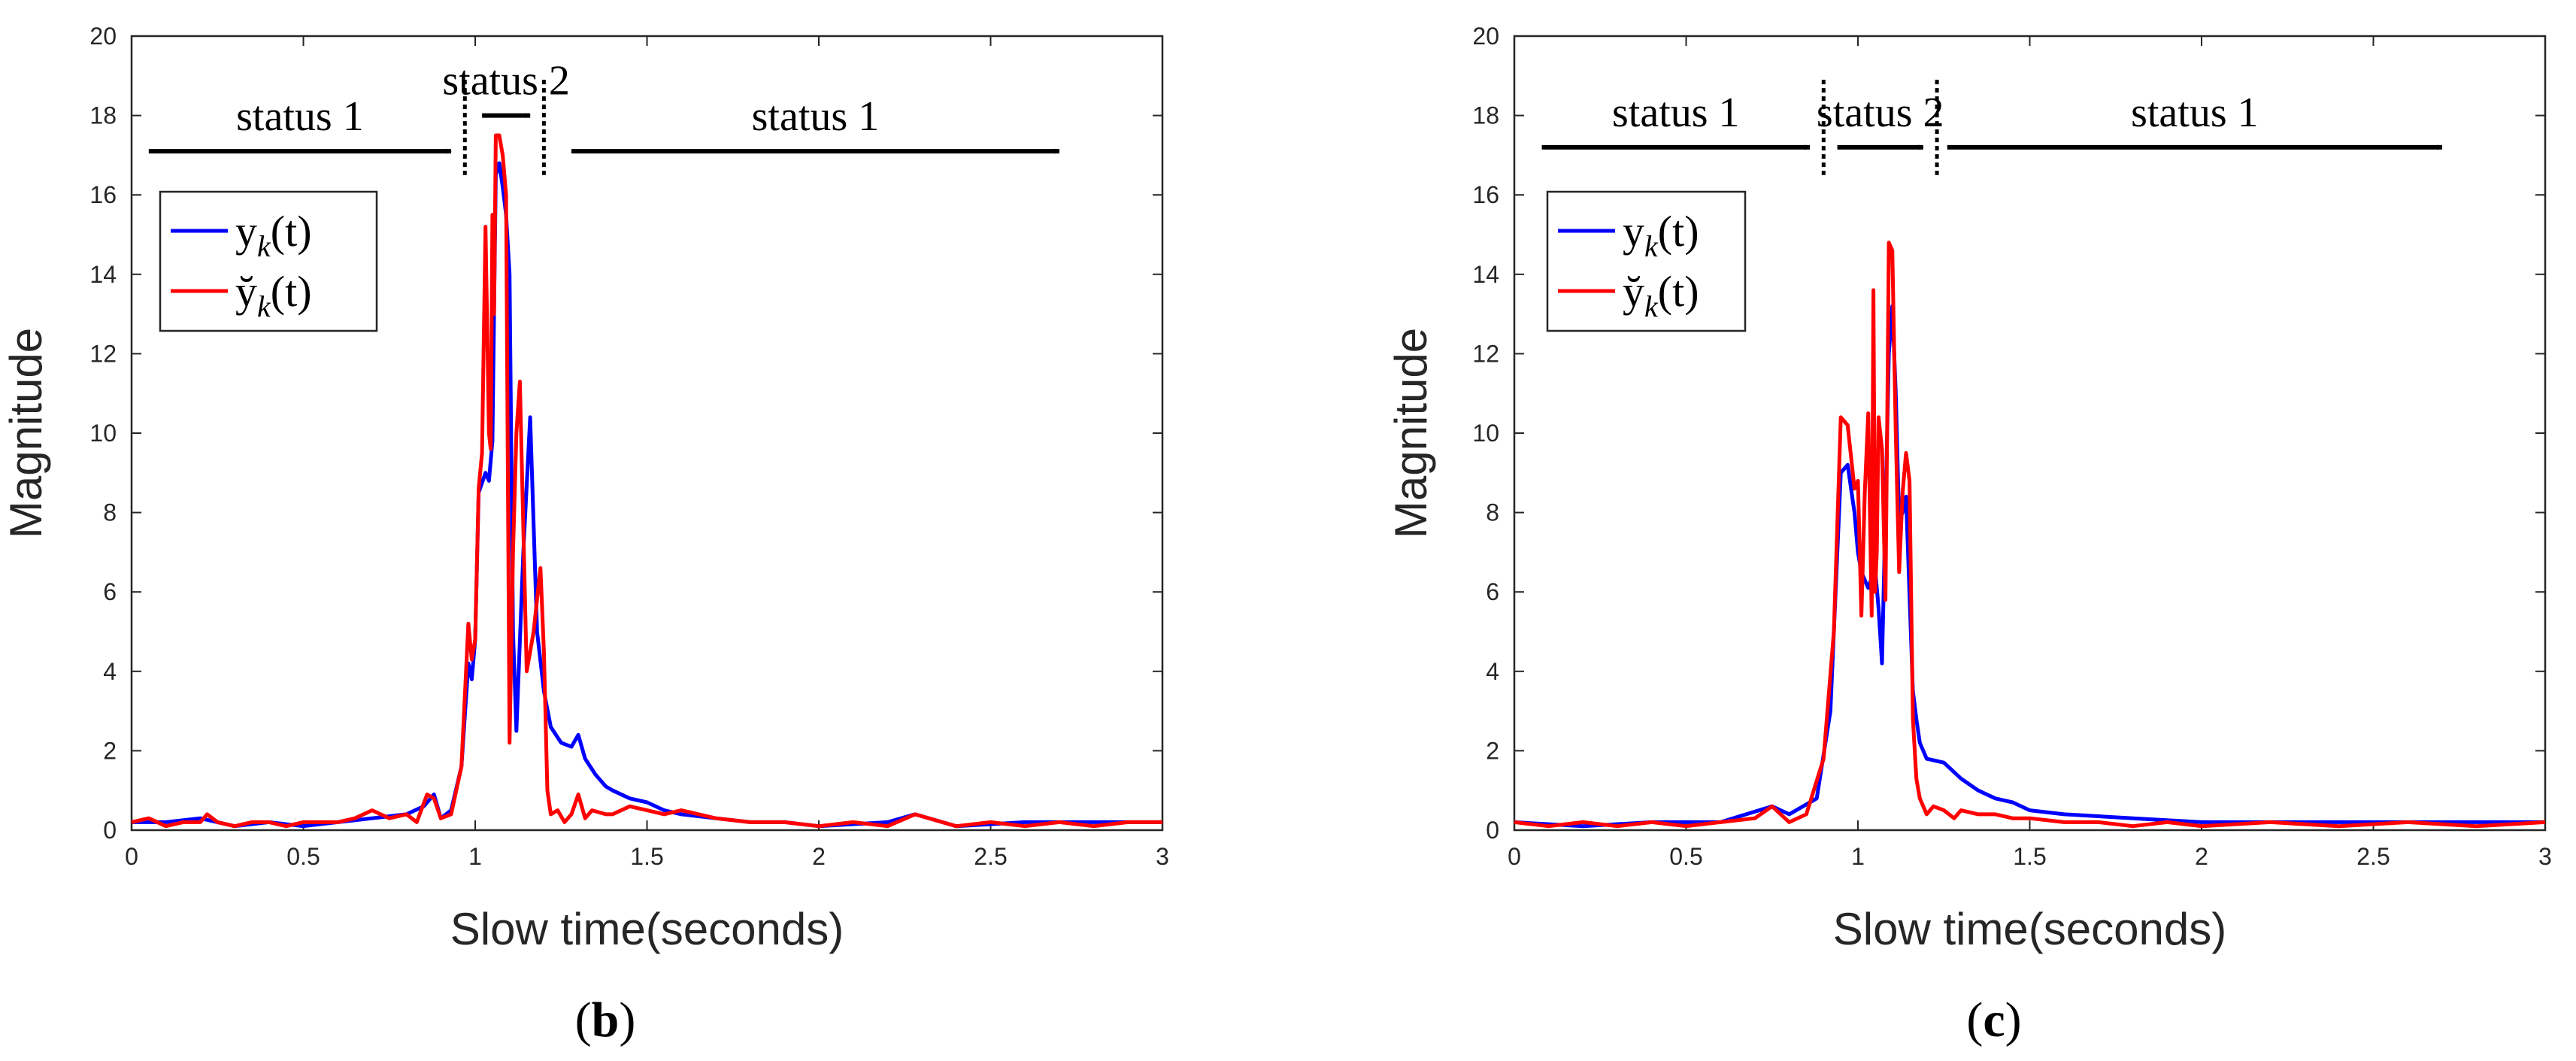 This screenshot has width=2576, height=1061. Describe the element at coordinates (605, 1020) in the screenshot. I see `panel-label: (b)` at that location.